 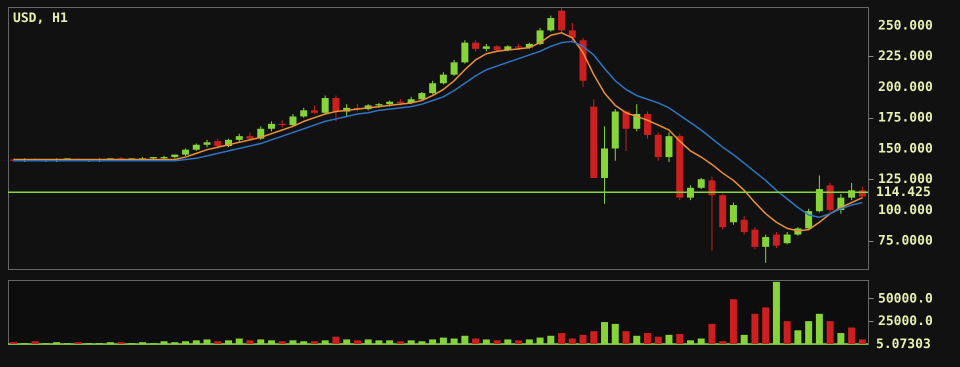 I want to click on y-tick-label: 200.000, so click(x=905, y=87).